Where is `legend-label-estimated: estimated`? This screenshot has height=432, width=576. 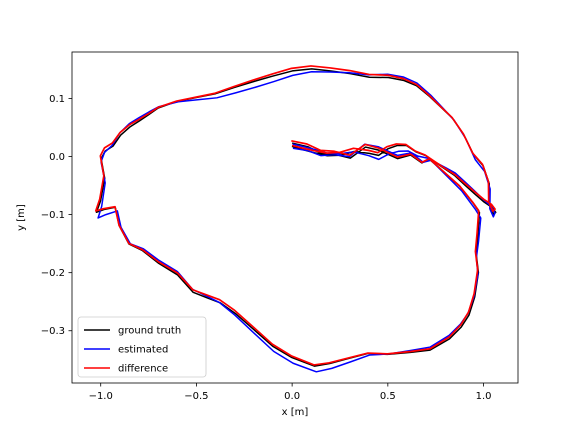 legend-label-estimated: estimated is located at coordinates (143, 350).